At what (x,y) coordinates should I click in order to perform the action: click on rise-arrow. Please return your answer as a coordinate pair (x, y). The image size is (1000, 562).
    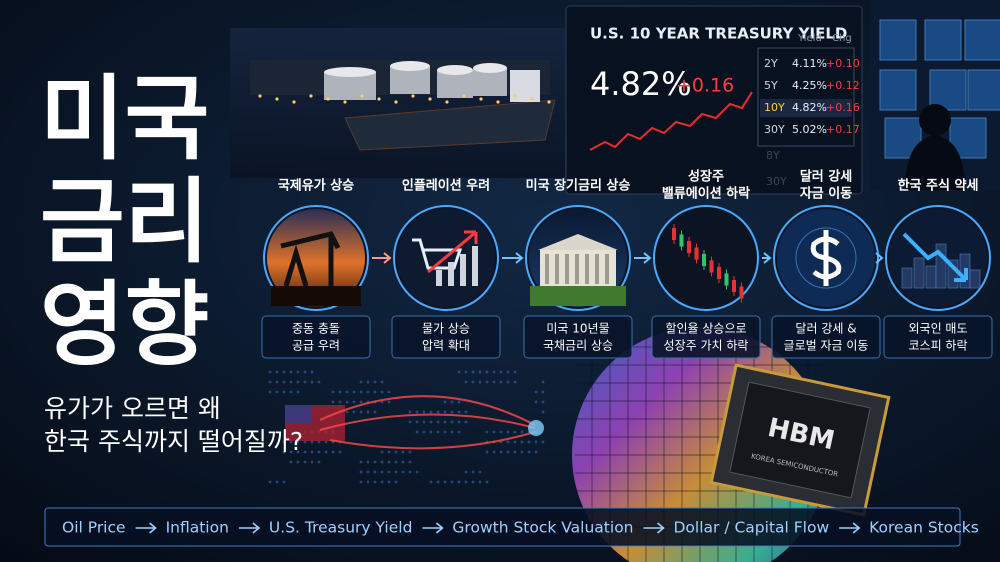
    Looking at the image, I should click on (452, 252).